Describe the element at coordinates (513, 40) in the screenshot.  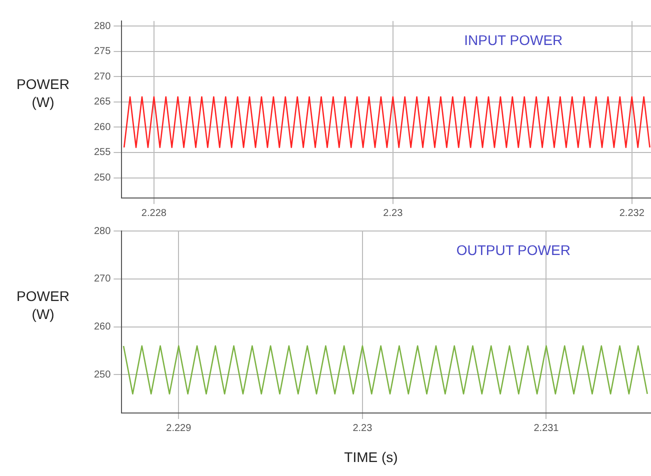
I see `text: INPUT POWER` at that location.